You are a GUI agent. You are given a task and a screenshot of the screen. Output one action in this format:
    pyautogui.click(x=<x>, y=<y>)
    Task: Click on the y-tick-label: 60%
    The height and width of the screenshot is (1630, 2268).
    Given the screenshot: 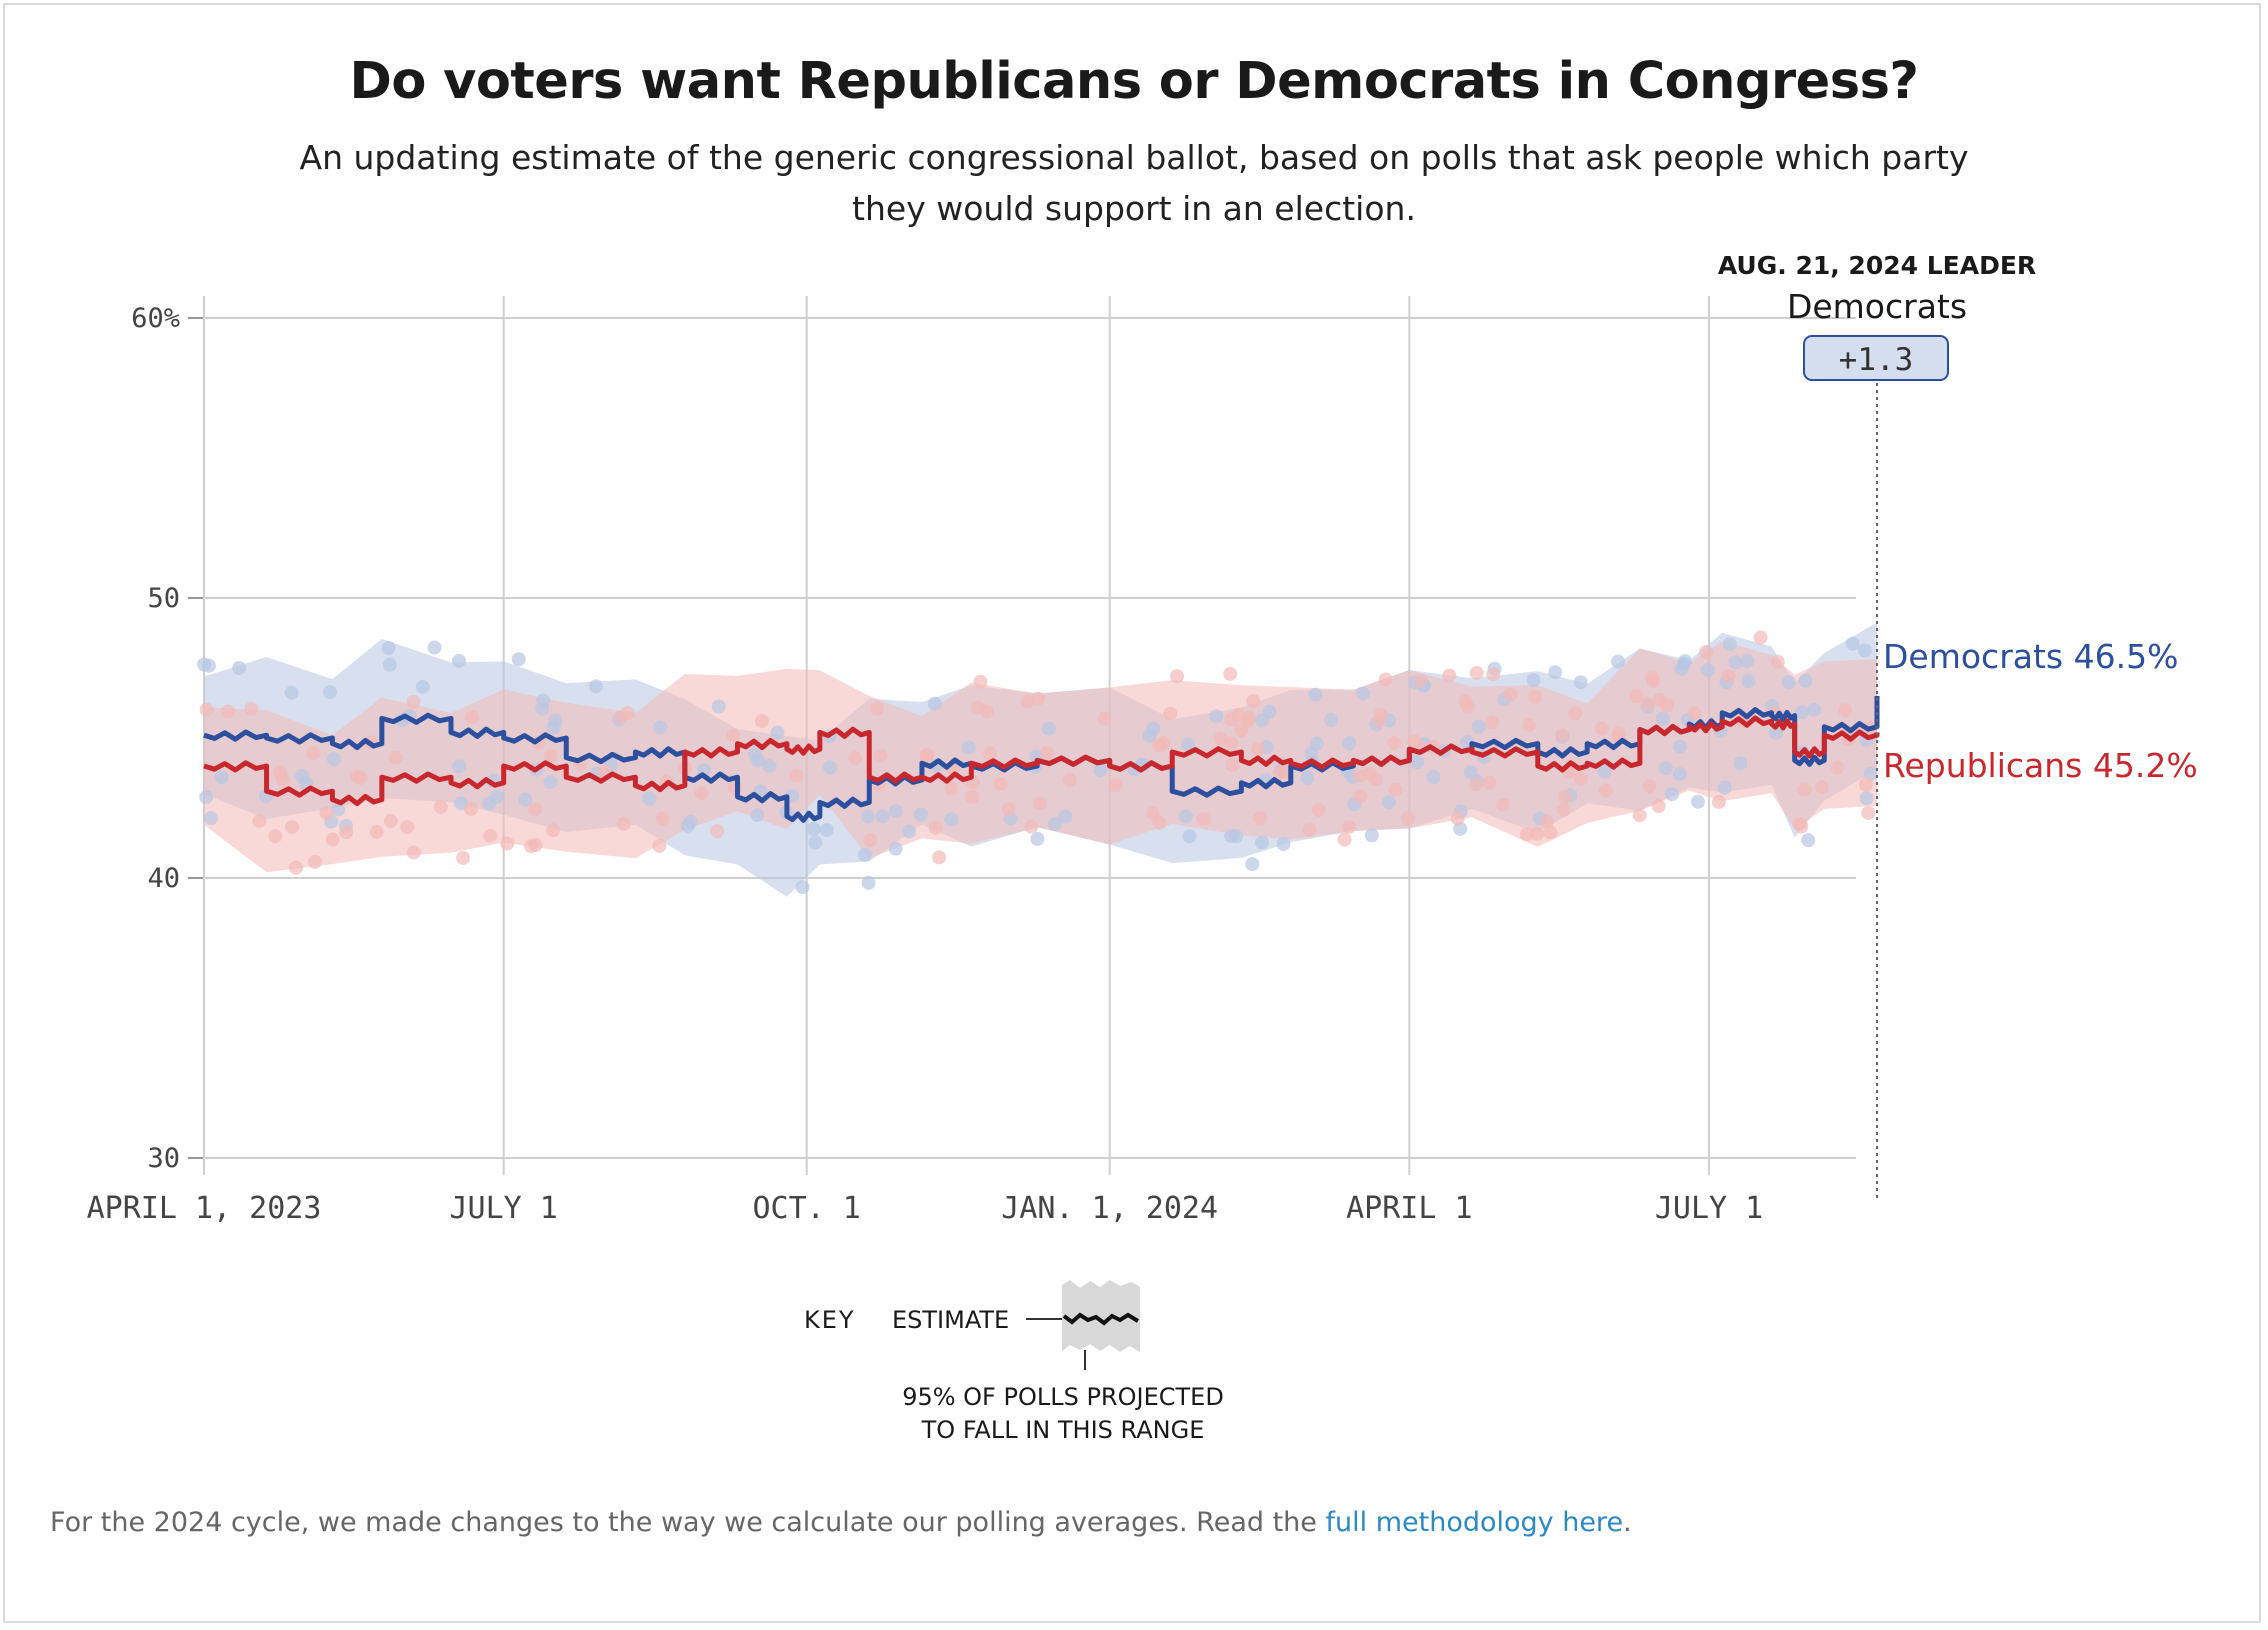 What is the action you would take?
    pyautogui.click(x=155, y=318)
    